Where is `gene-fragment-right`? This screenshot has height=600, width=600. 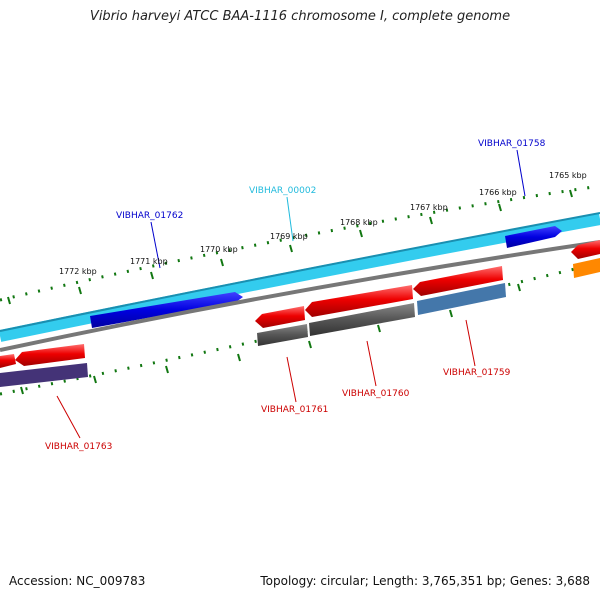 gene-fragment-right is located at coordinates (585, 249).